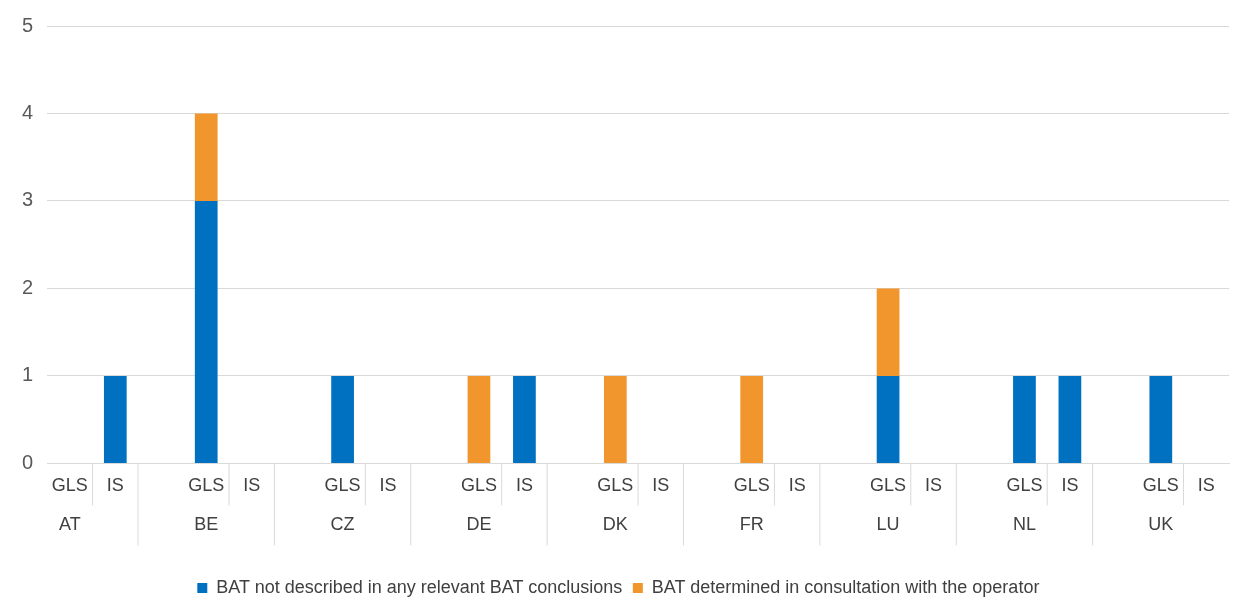 This screenshot has height=607, width=1233. I want to click on text: FR, so click(751, 524).